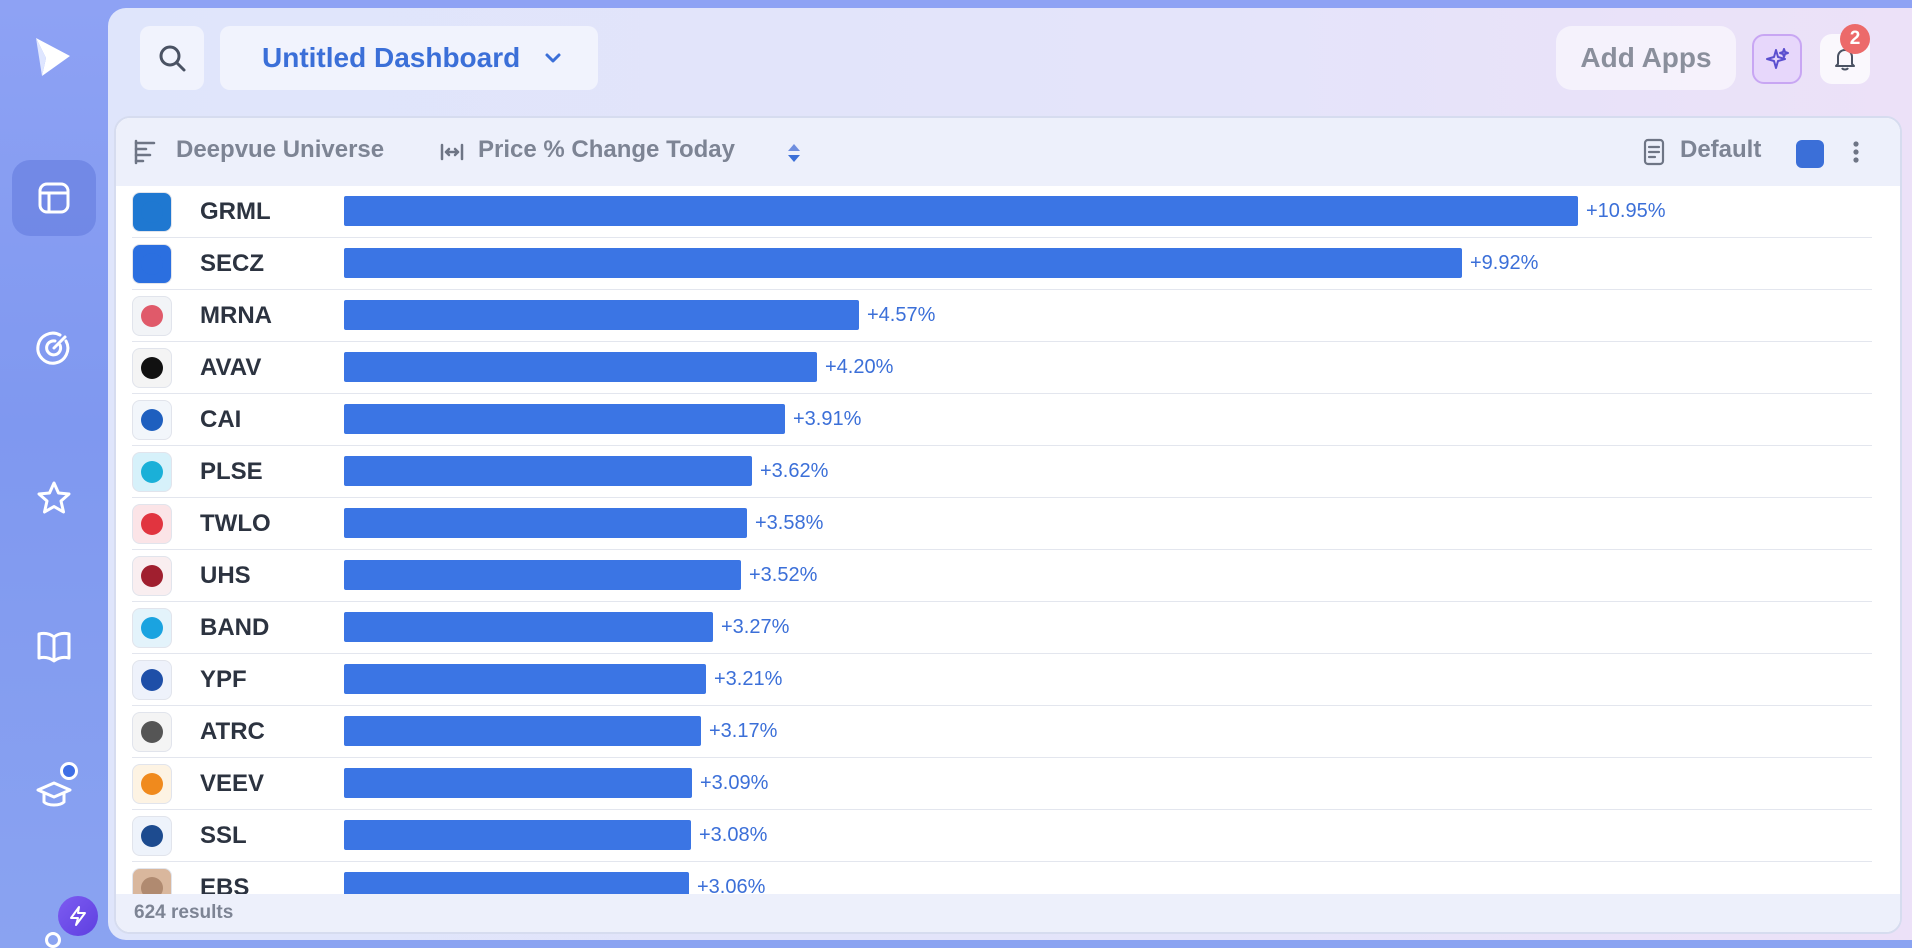 This screenshot has height=948, width=1912. What do you see at coordinates (755, 627) in the screenshot?
I see `value-label: +3.27%` at bounding box center [755, 627].